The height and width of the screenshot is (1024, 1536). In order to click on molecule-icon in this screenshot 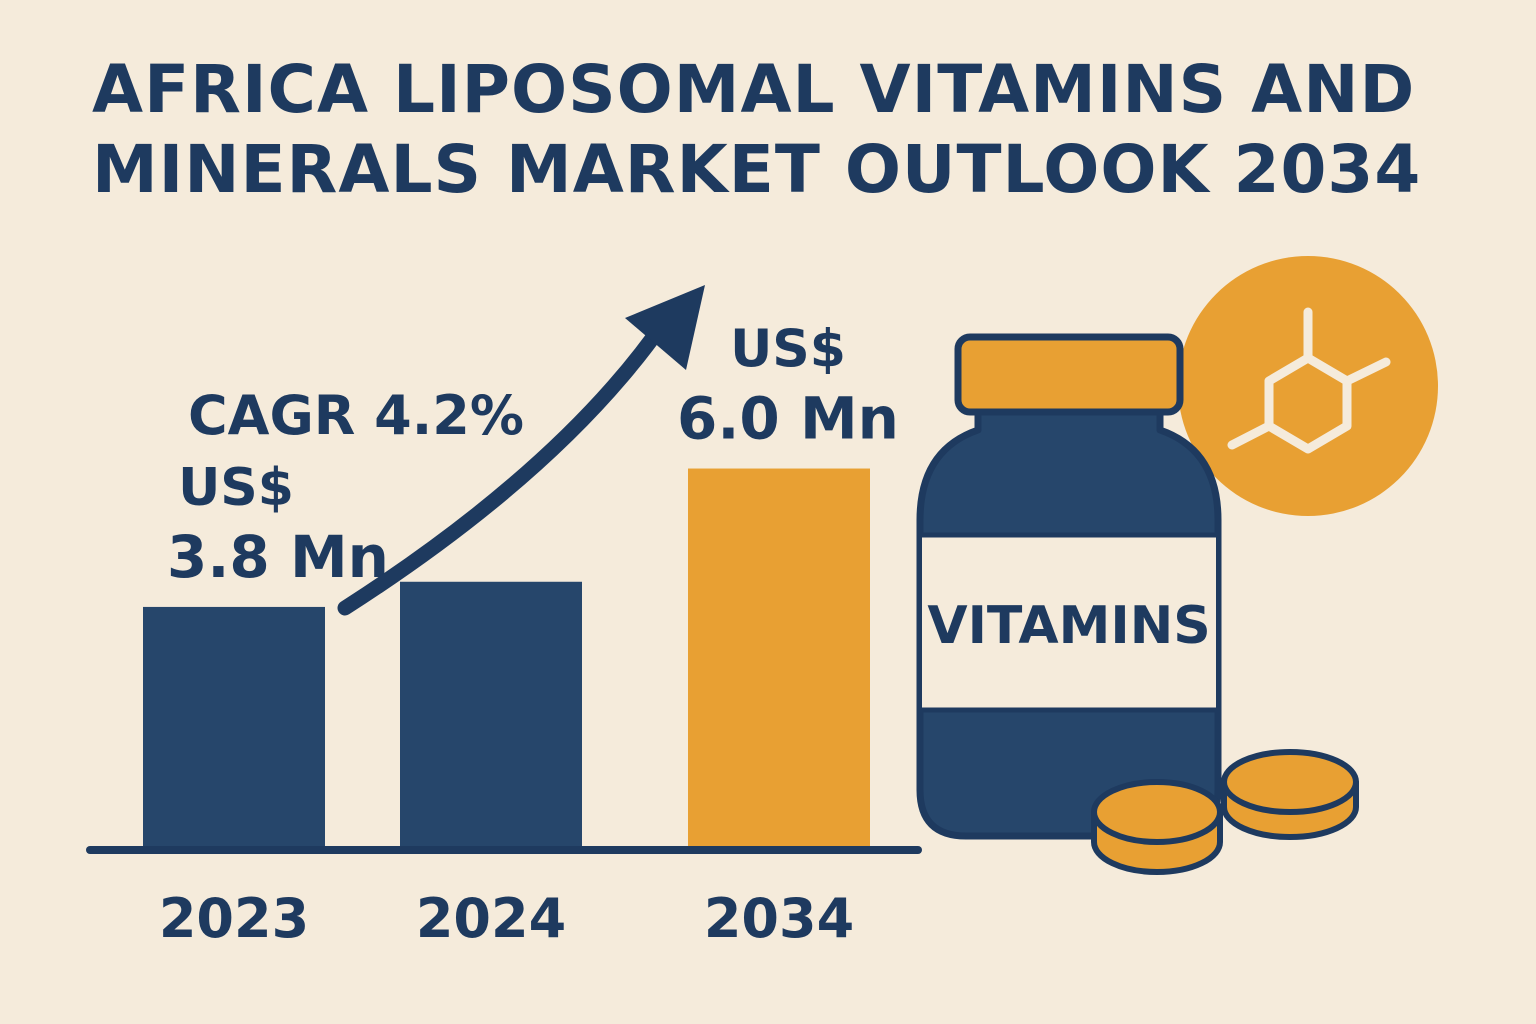, I will do `click(1308, 386)`.